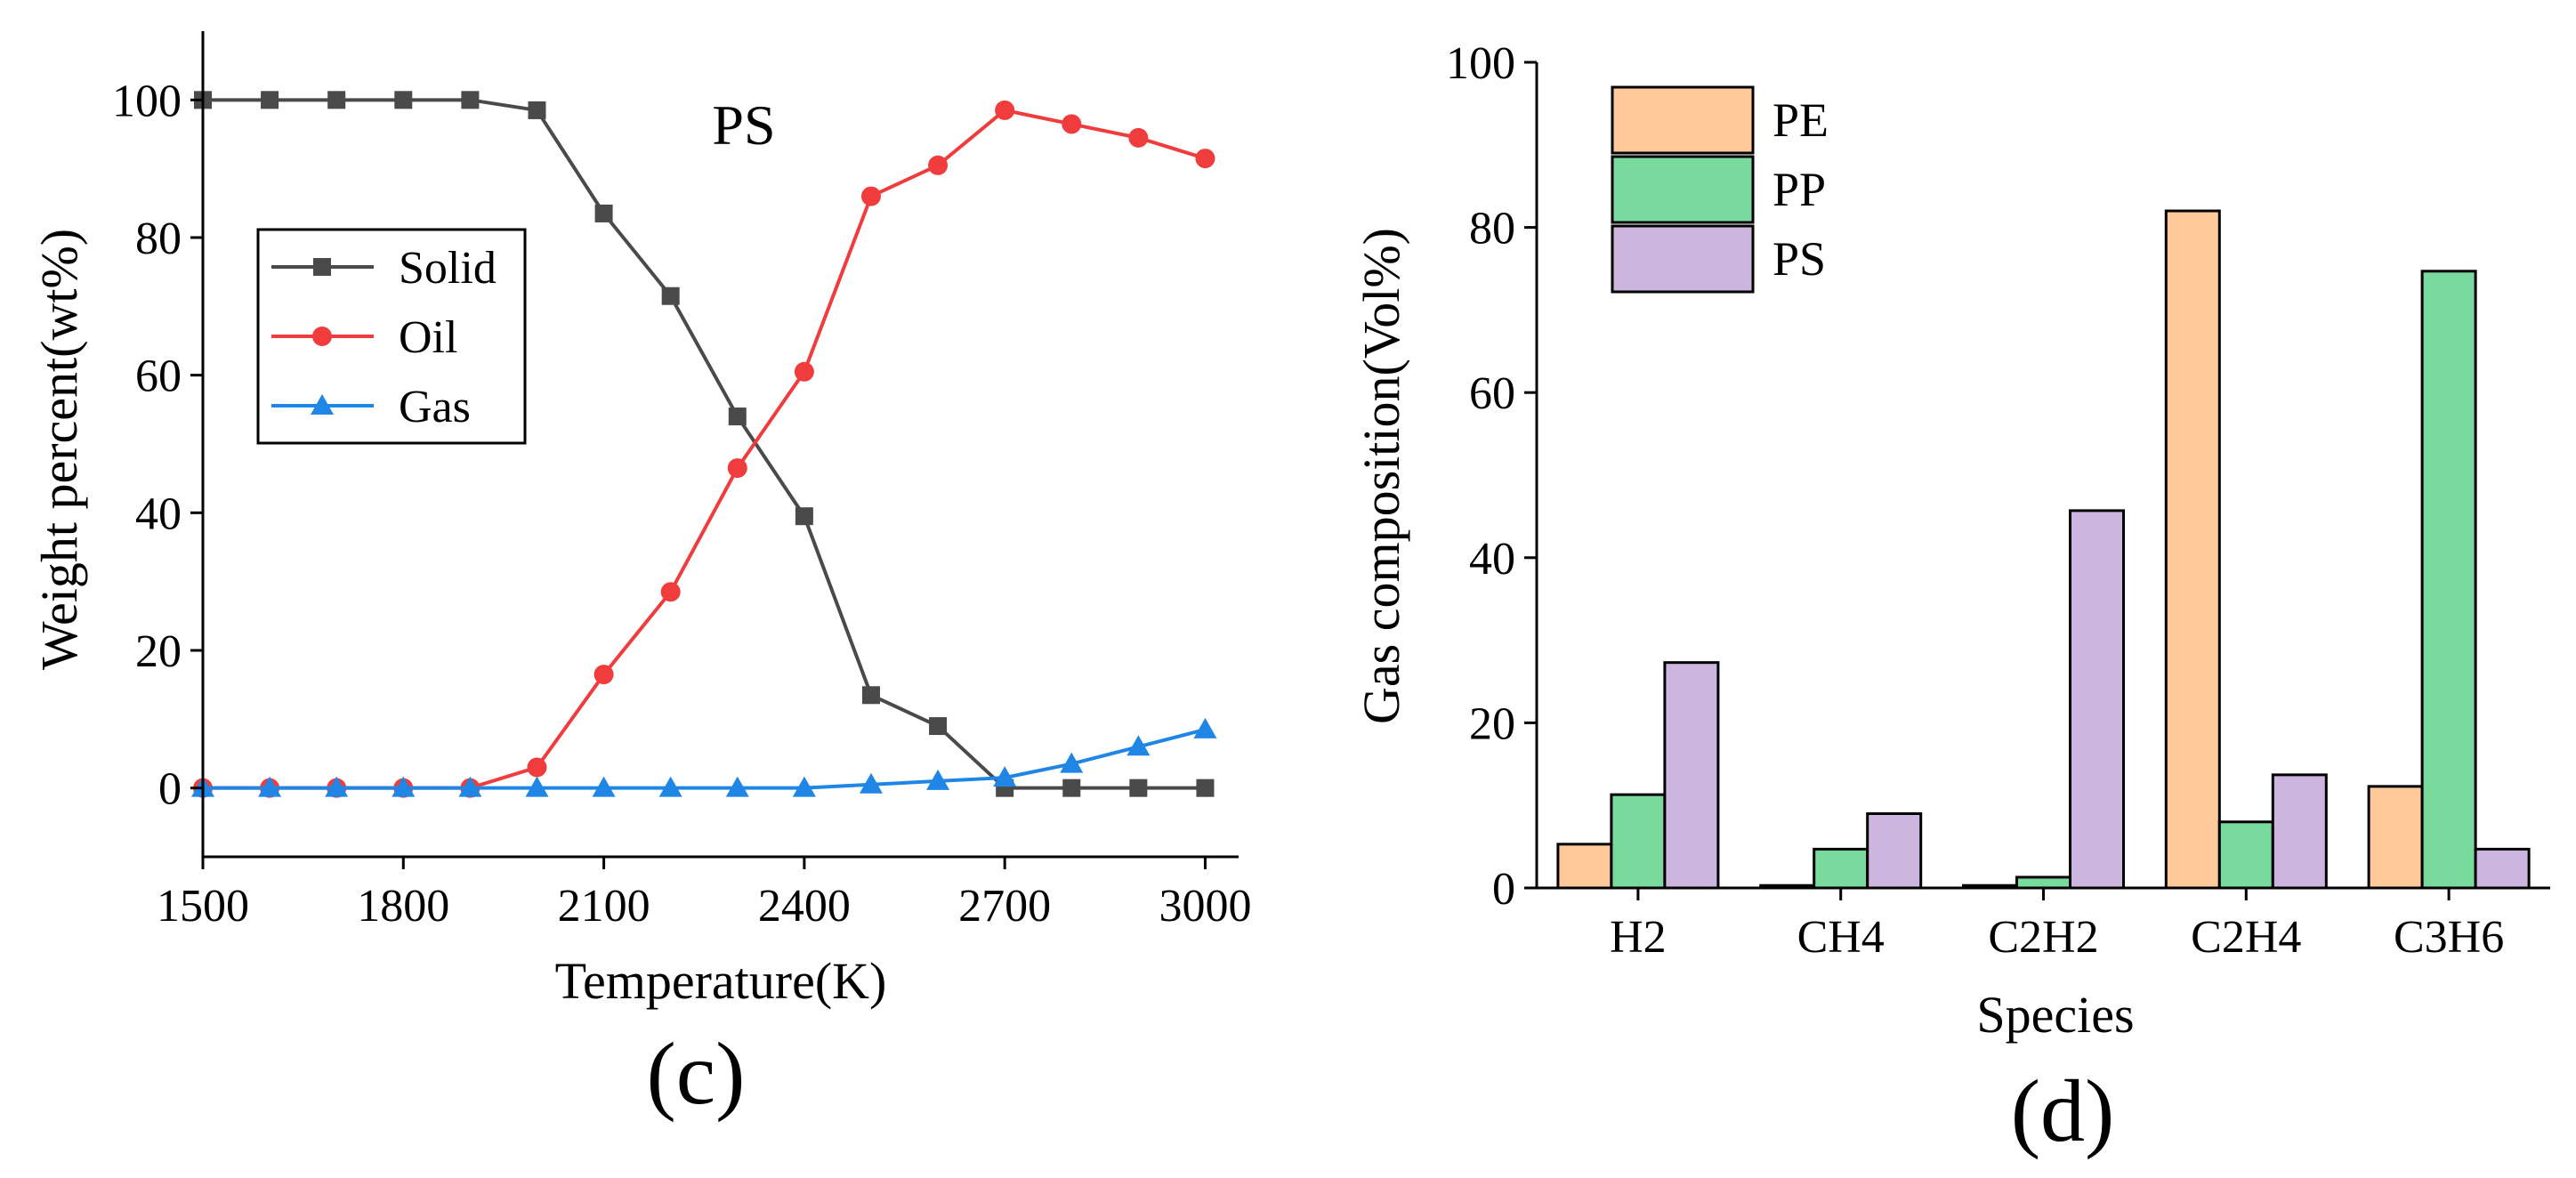 The image size is (2576, 1178). What do you see at coordinates (2097, 699) in the screenshot?
I see `d-bar-ps-c2h2` at bounding box center [2097, 699].